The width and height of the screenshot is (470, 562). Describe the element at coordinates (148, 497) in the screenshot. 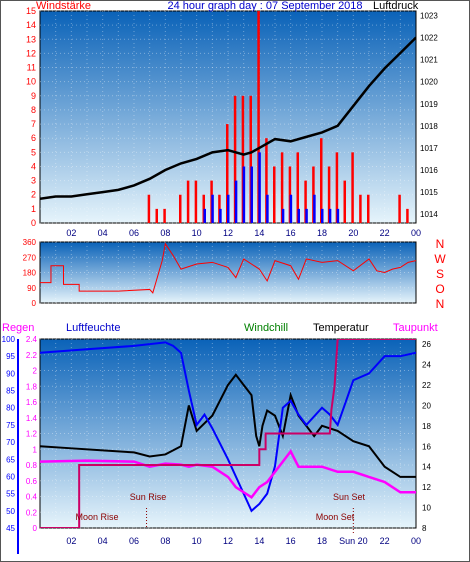

I see `sun-rise-label: Sun Rise` at that location.